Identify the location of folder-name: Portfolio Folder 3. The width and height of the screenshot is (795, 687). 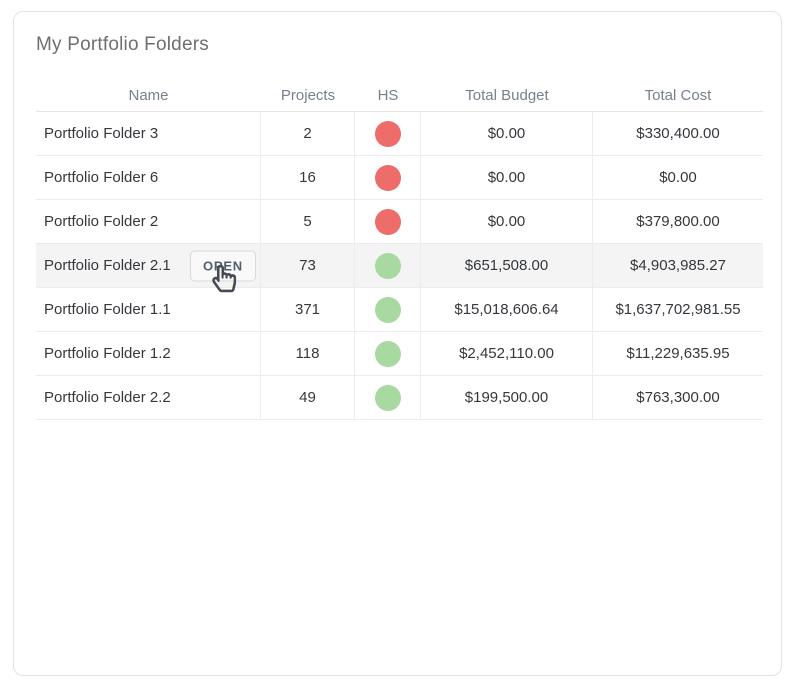
(101, 133).